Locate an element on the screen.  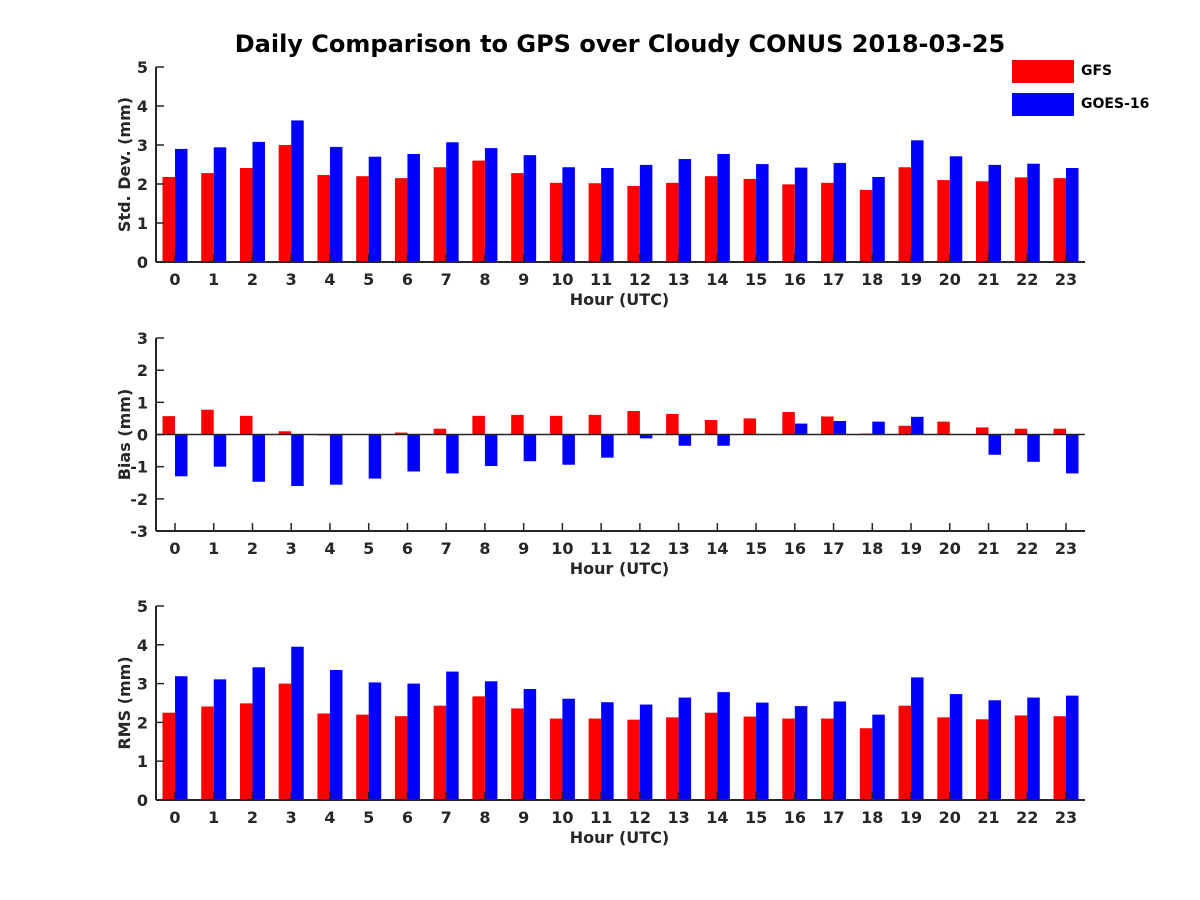
x-tick-label: 2 is located at coordinates (252, 548).